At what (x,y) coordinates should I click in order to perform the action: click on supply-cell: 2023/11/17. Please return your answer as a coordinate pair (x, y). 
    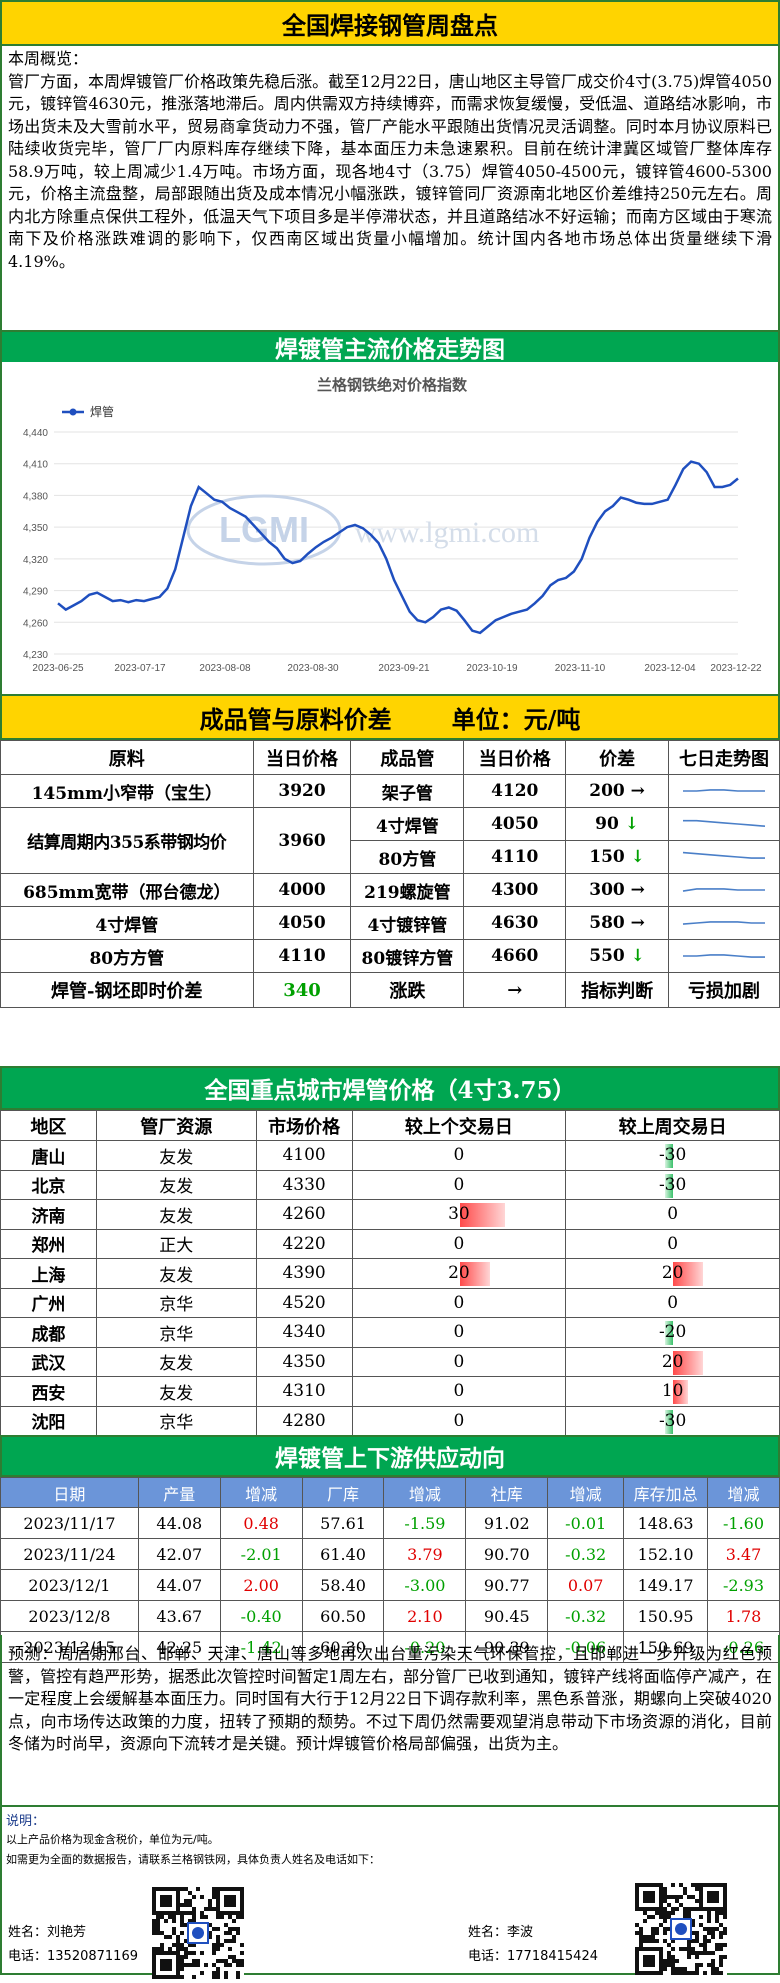
    Looking at the image, I should click on (69, 1523).